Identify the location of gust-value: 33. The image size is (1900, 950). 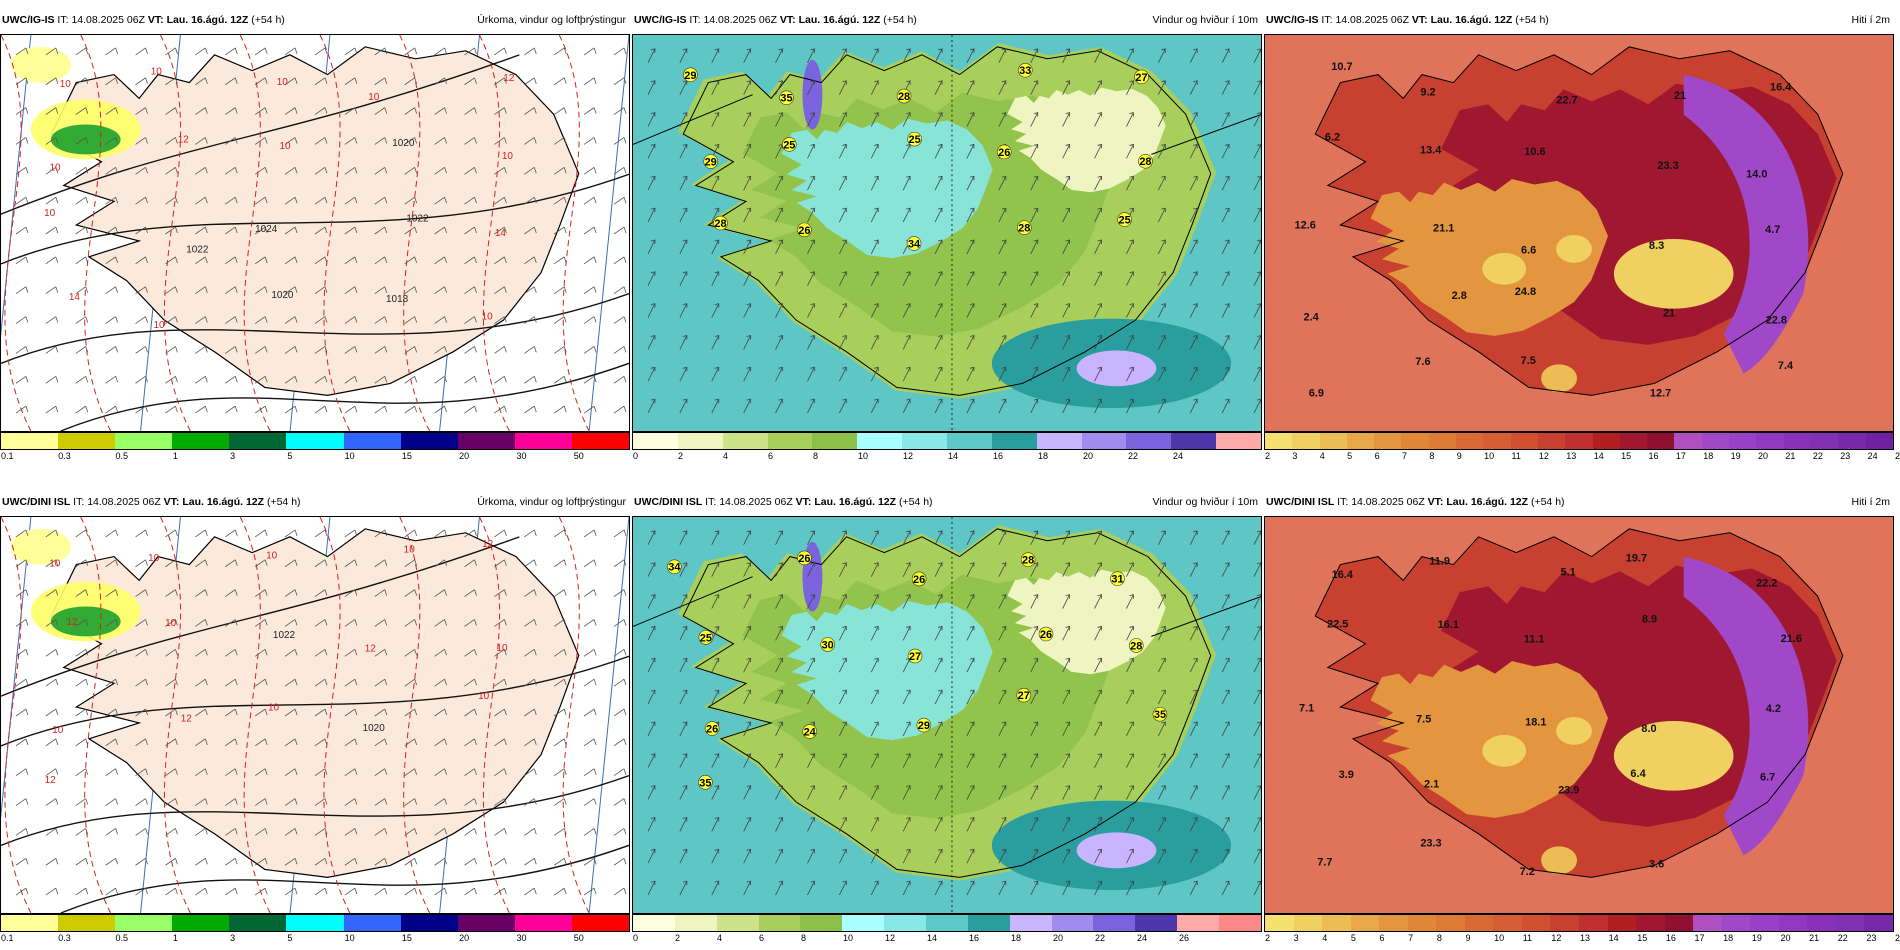
(1025, 71).